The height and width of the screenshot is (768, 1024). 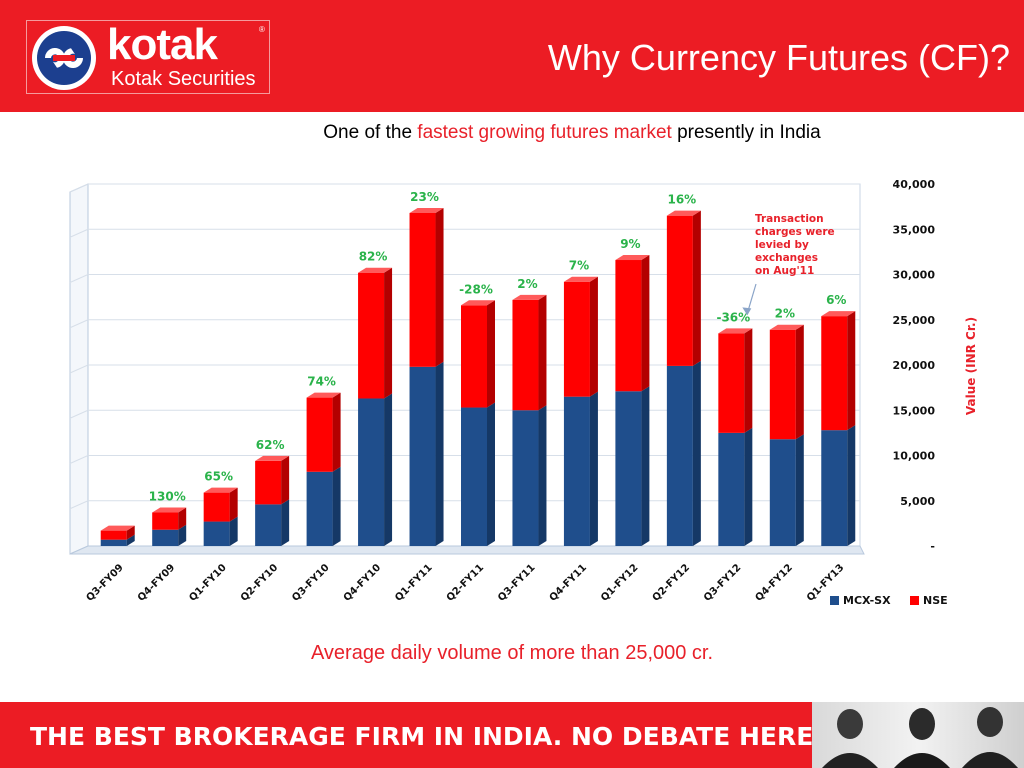 I want to click on y-tick-label: 40,000, so click(x=914, y=184).